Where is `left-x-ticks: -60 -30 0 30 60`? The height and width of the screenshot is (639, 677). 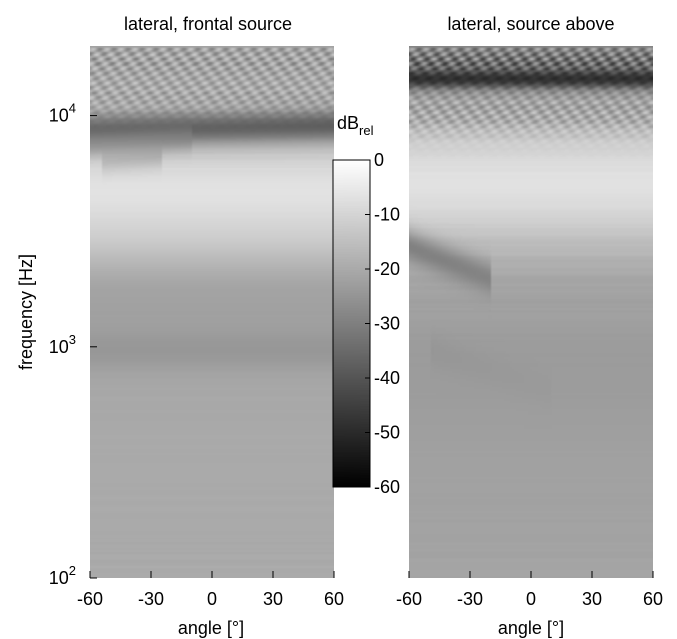 left-x-ticks: -60 -30 0 30 60 is located at coordinates (210, 590).